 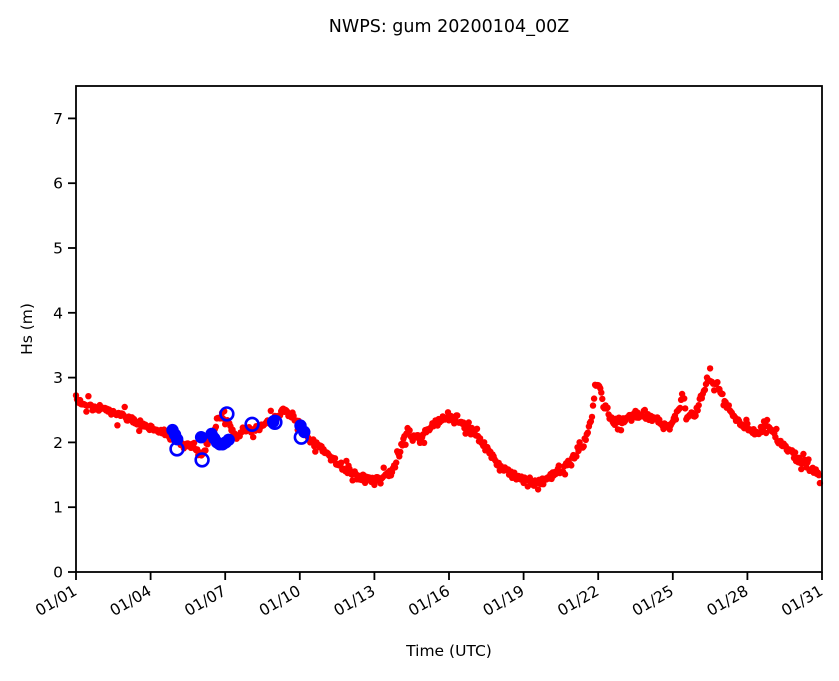 I want to click on x-tick-label: 01/31, so click(x=802, y=601).